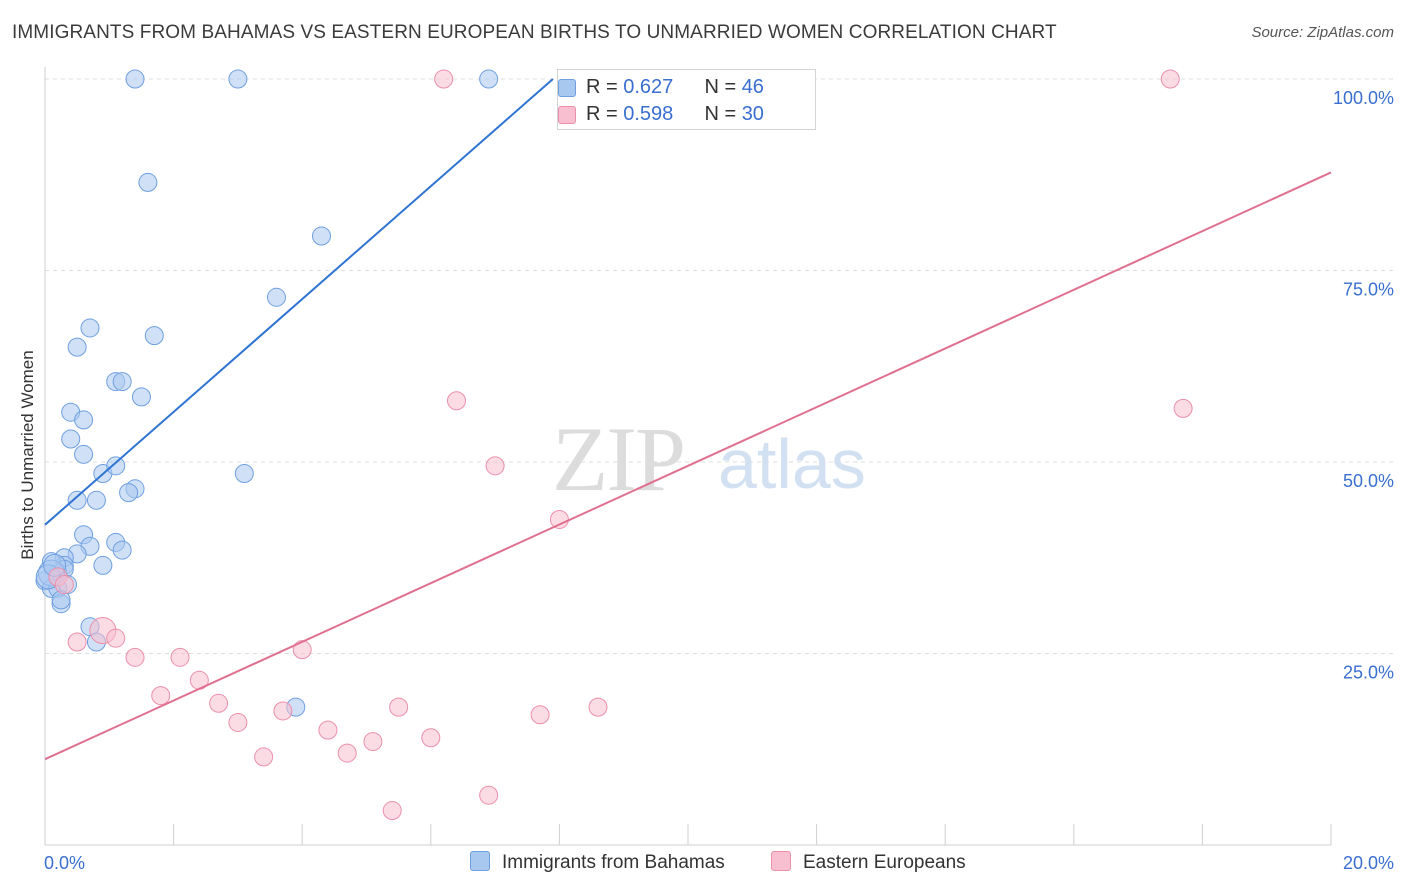 The height and width of the screenshot is (892, 1406). I want to click on eastern-europeans-swatch-icon, so click(567, 115).